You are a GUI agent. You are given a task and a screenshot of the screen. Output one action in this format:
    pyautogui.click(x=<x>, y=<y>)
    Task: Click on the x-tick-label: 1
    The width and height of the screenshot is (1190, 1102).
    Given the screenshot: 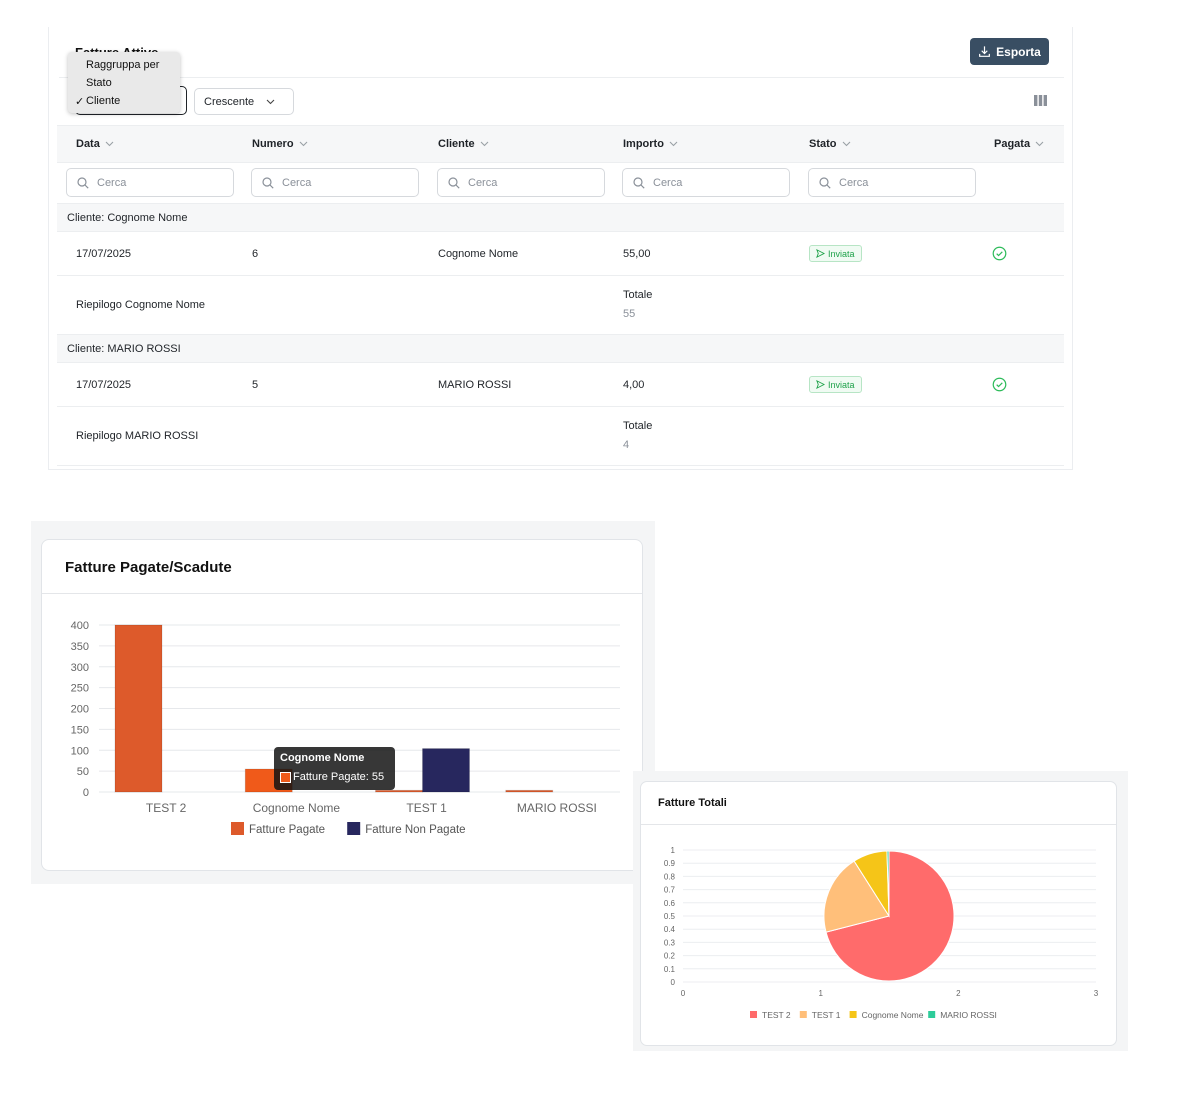 What is the action you would take?
    pyautogui.click(x=820, y=993)
    